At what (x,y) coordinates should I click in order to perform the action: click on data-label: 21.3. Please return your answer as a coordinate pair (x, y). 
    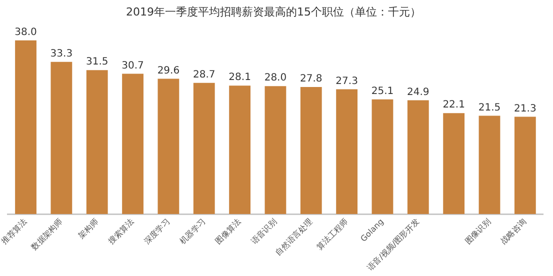
    Looking at the image, I should click on (525, 108).